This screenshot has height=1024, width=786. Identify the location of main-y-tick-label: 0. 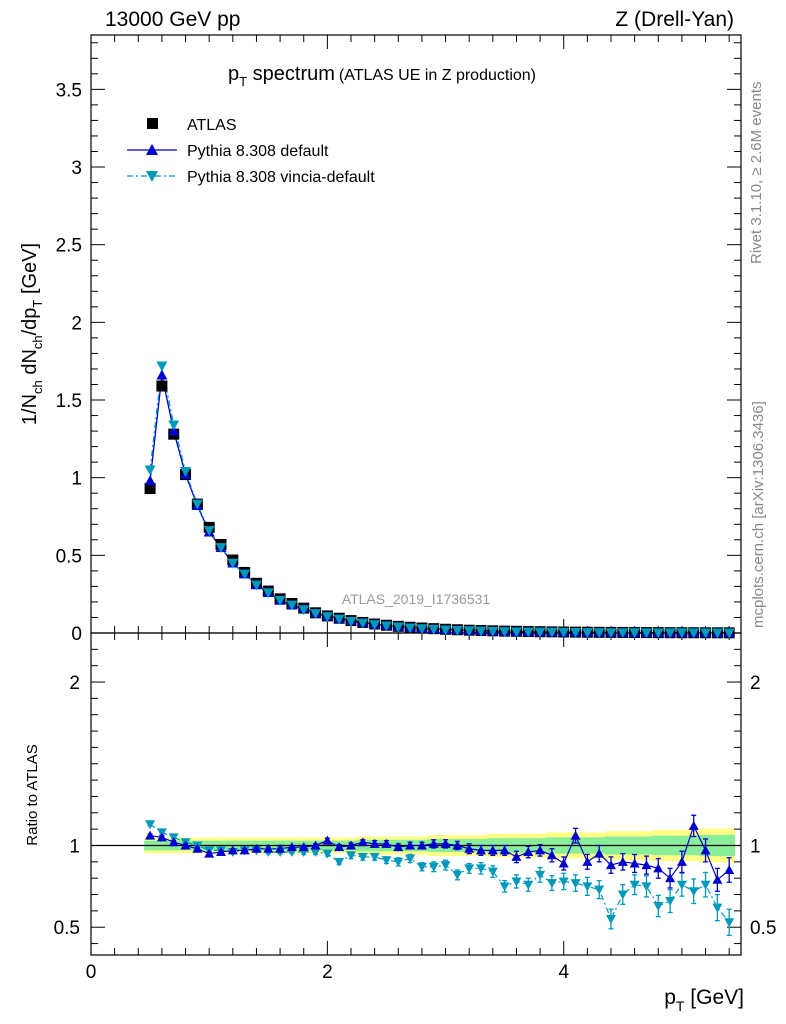
(76, 634).